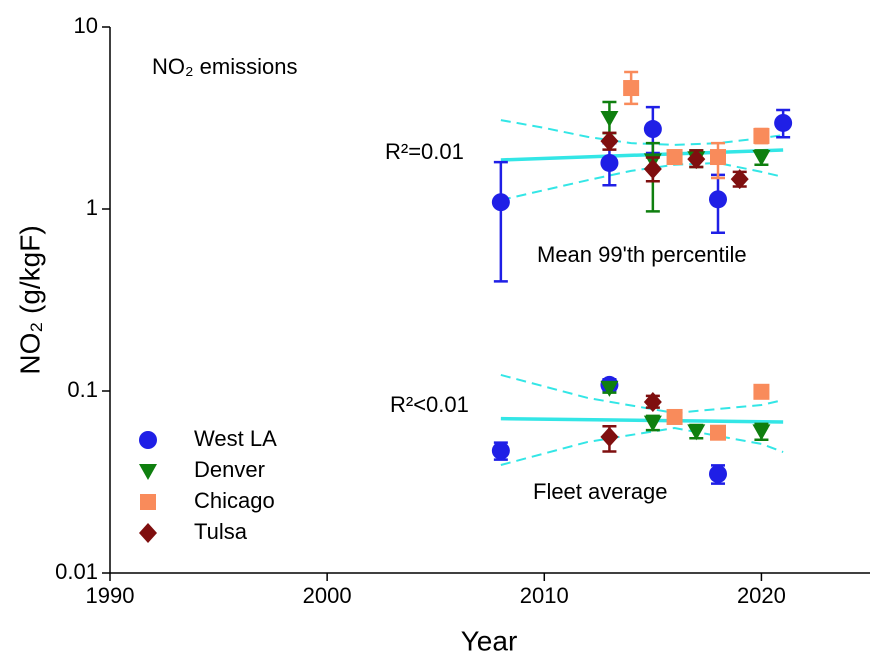  I want to click on y-tick-label: 0.1, so click(82, 389).